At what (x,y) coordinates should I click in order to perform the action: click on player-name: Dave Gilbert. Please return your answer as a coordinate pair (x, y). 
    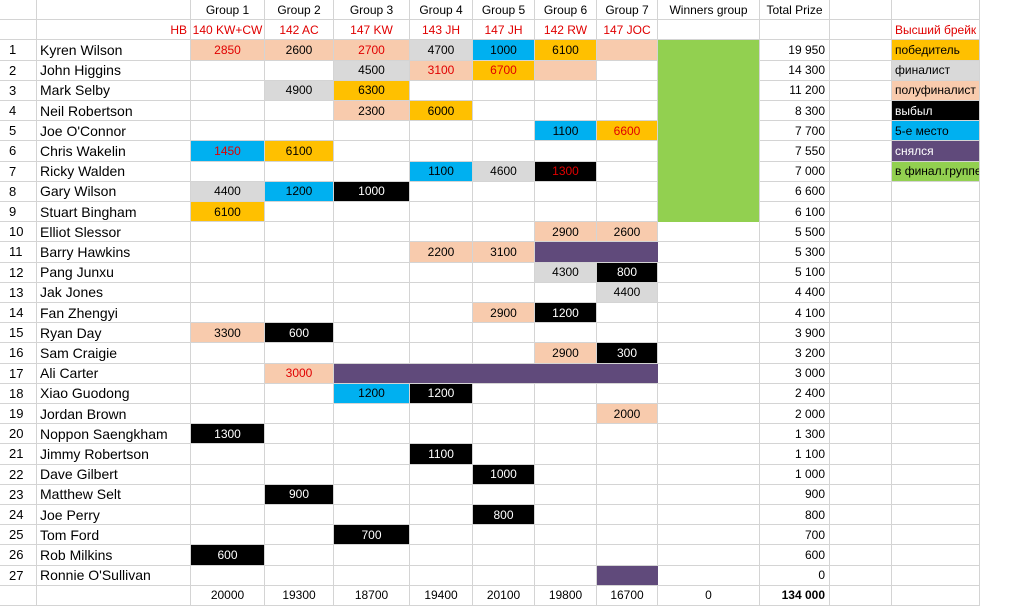
    Looking at the image, I should click on (114, 474).